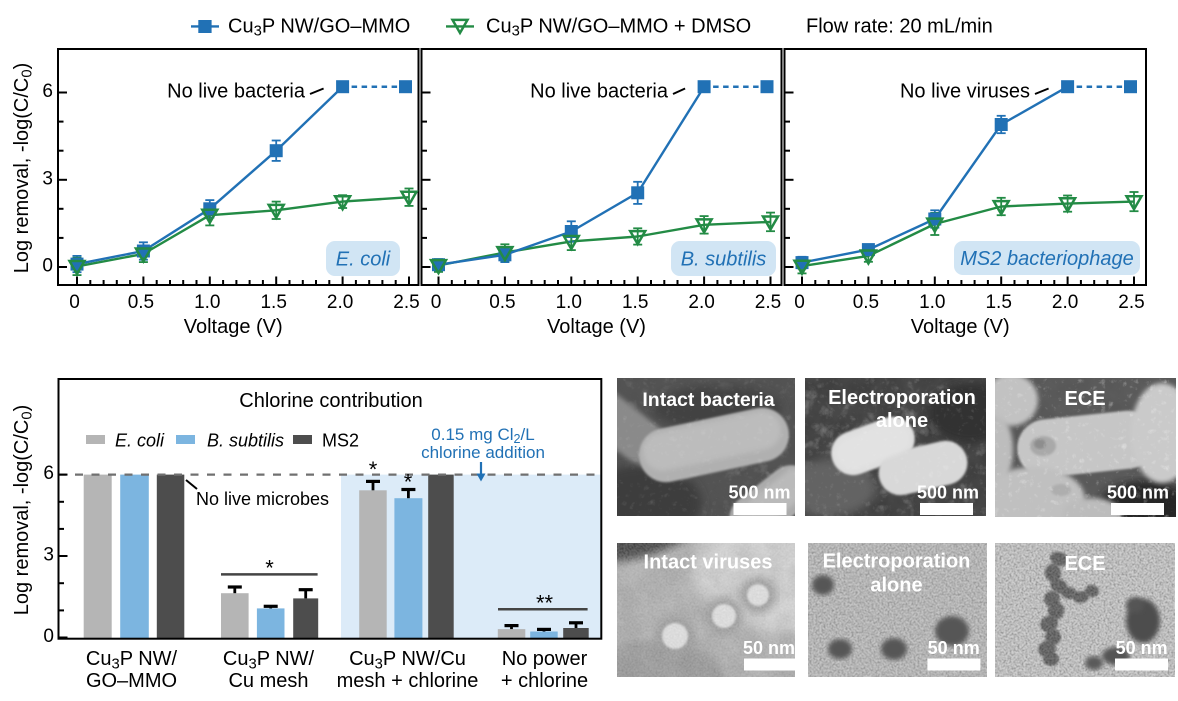 This screenshot has width=1178, height=701. What do you see at coordinates (268, 681) in the screenshot?
I see `svg-text: Cu mesh` at bounding box center [268, 681].